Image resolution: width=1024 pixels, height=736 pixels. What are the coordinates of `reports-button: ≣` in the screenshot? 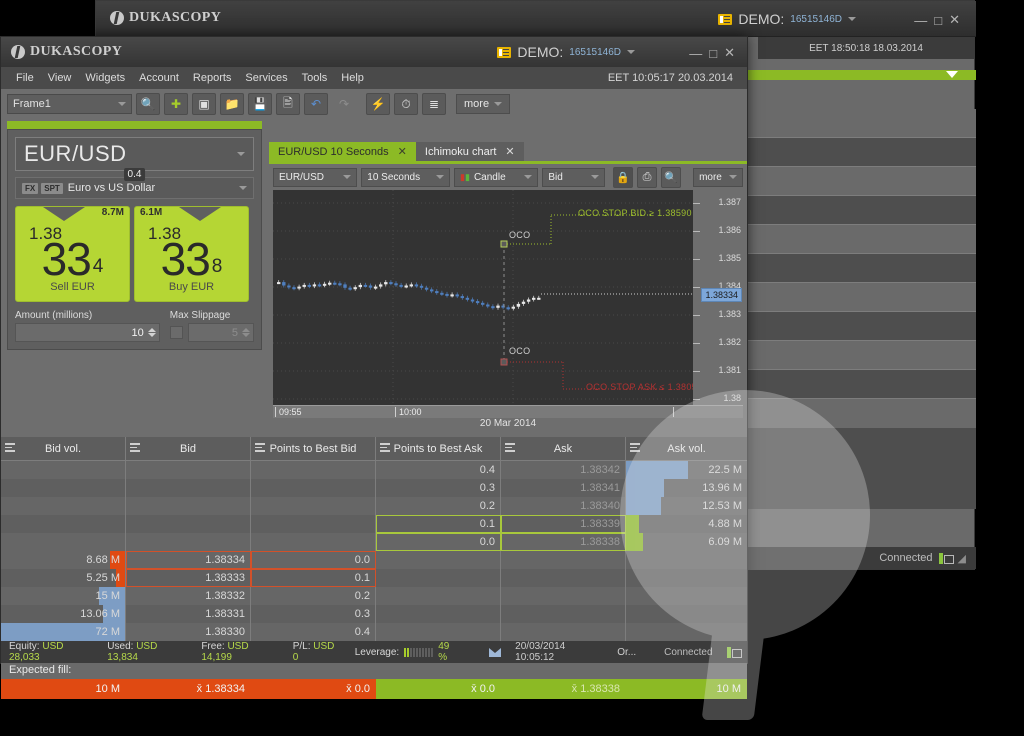 It's located at (434, 104).